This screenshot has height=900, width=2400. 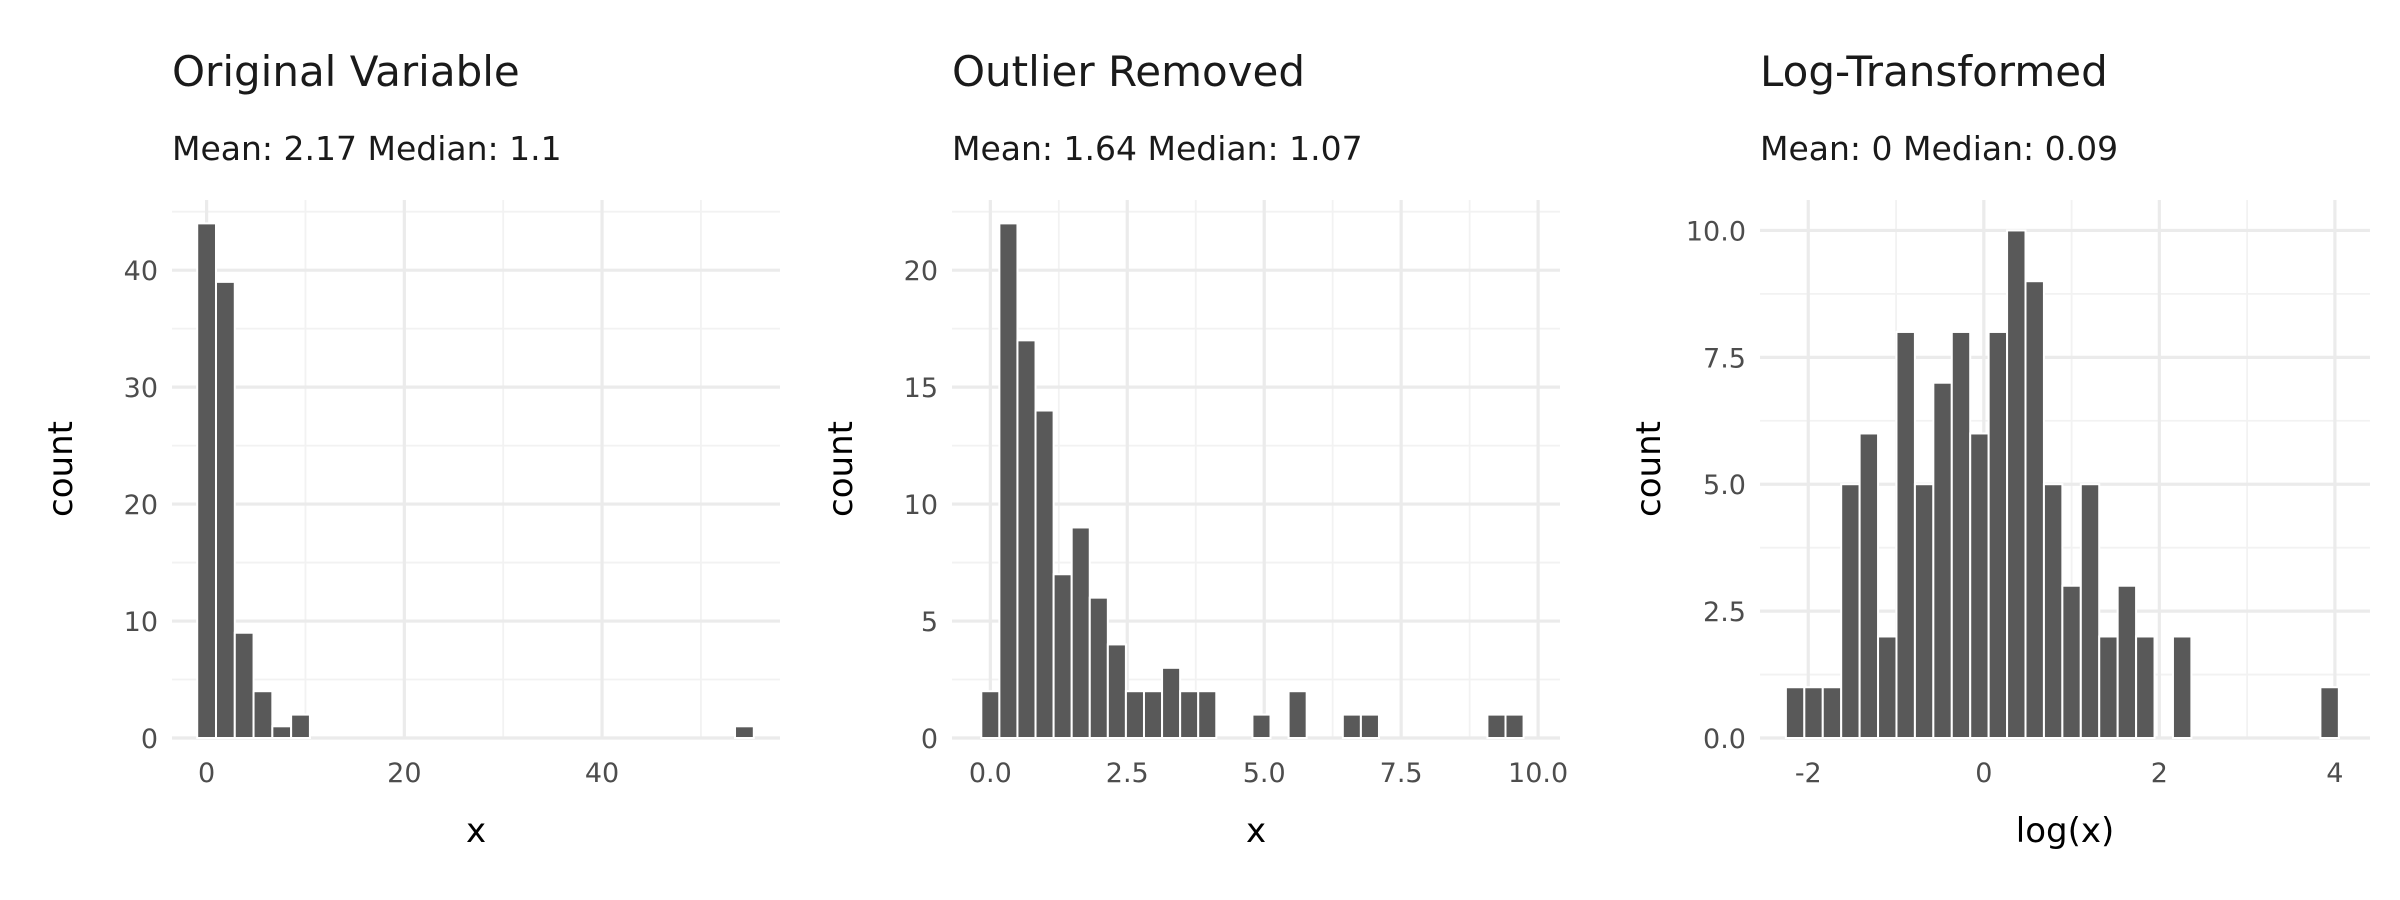 I want to click on x-tick-label: 10.0, so click(x=1538, y=773).